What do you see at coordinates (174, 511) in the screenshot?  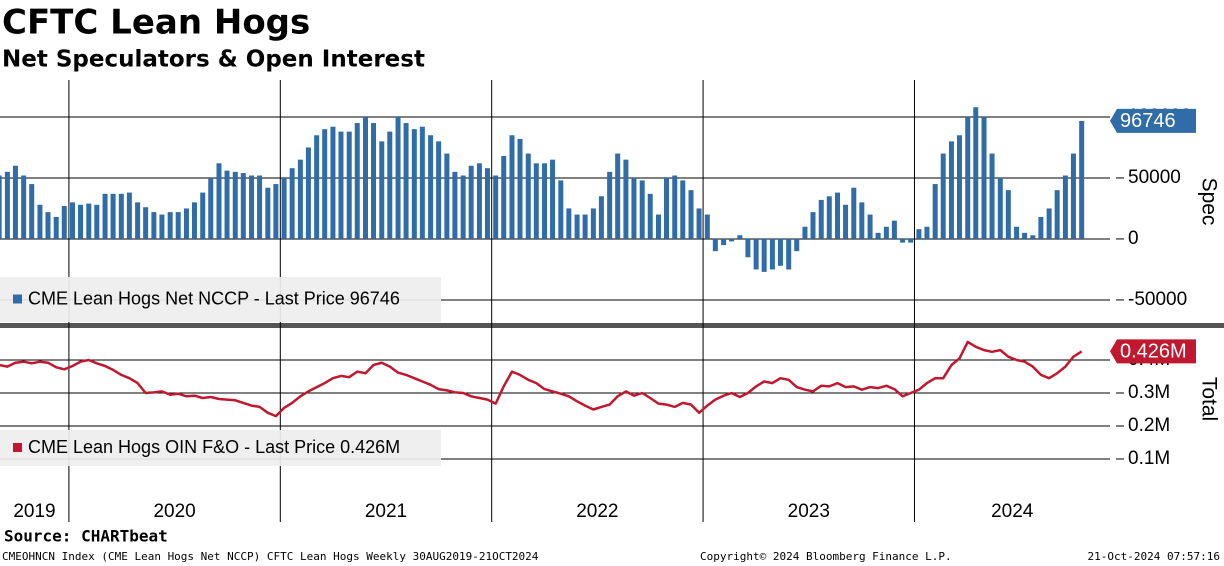 I see `x-tick-label: 2020` at bounding box center [174, 511].